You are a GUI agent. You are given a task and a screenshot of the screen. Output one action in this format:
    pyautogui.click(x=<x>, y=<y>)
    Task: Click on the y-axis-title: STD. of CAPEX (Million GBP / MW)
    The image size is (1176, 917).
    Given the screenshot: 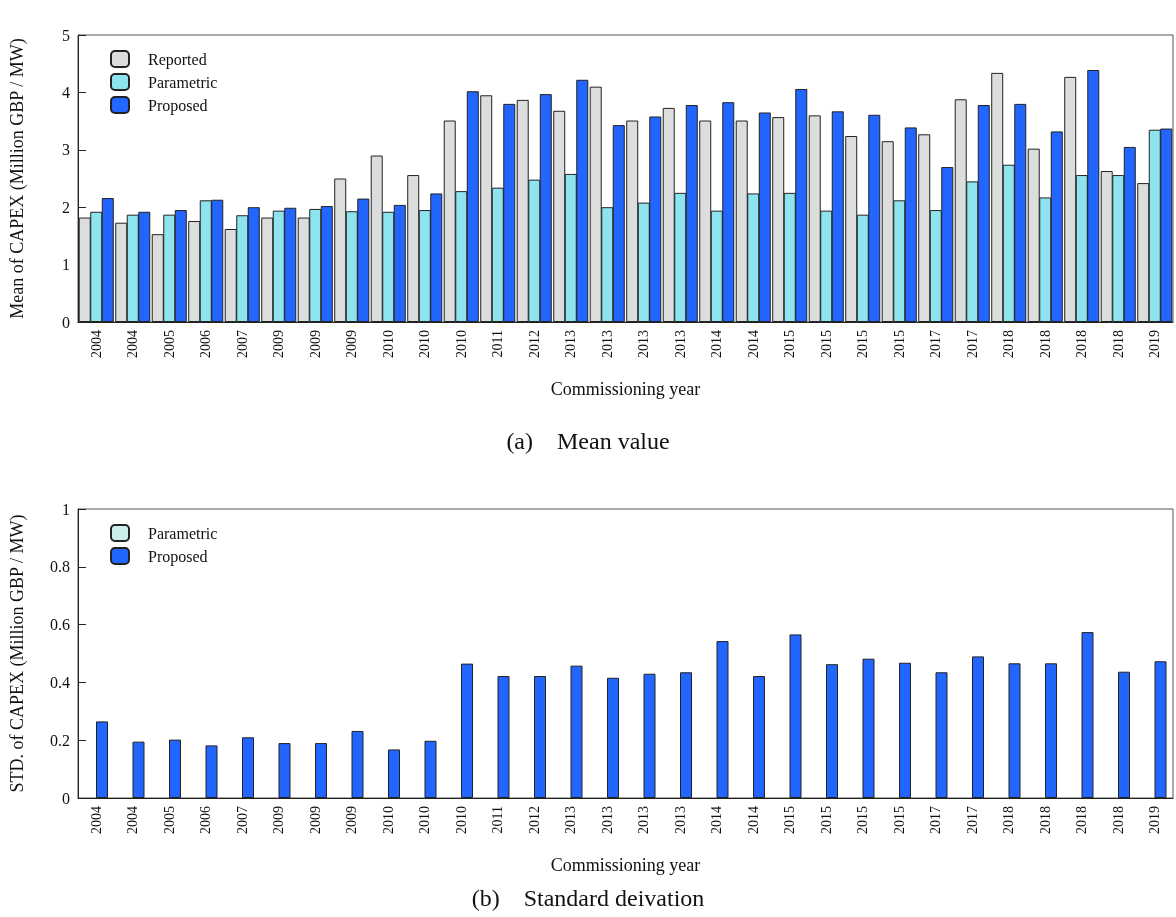 What is the action you would take?
    pyautogui.click(x=17, y=653)
    